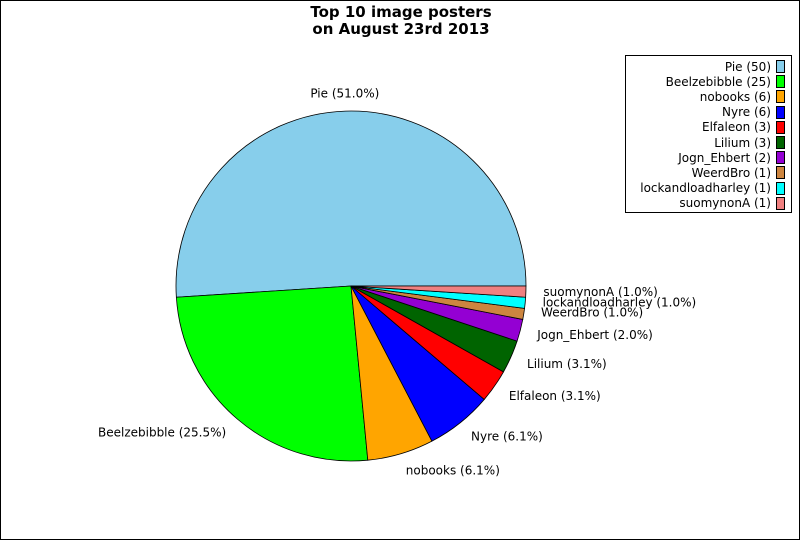  I want to click on legend-entry-elfaleon: Elfaleon (3), so click(705, 127).